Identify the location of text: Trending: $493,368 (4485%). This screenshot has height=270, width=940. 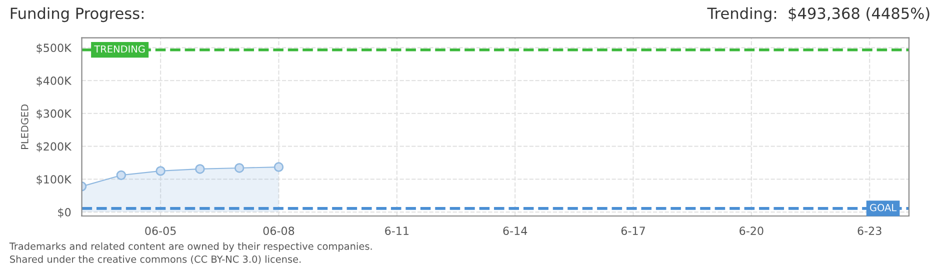
(818, 14).